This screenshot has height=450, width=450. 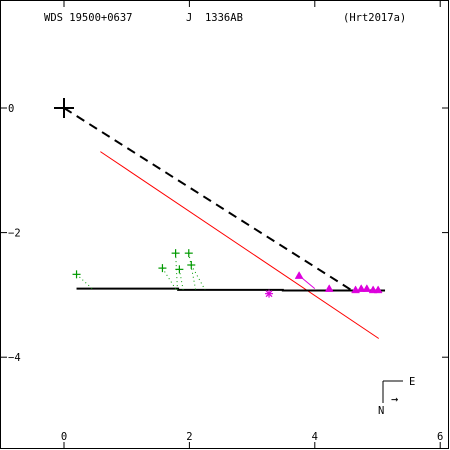 I want to click on micrometer-observations-group, so click(x=134, y=264).